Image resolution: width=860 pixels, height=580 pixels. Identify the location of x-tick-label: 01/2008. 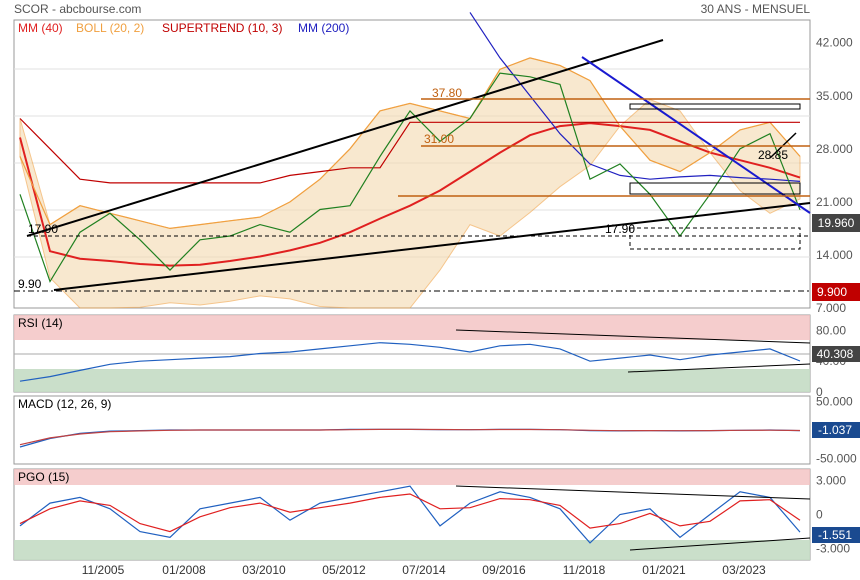
(184, 570).